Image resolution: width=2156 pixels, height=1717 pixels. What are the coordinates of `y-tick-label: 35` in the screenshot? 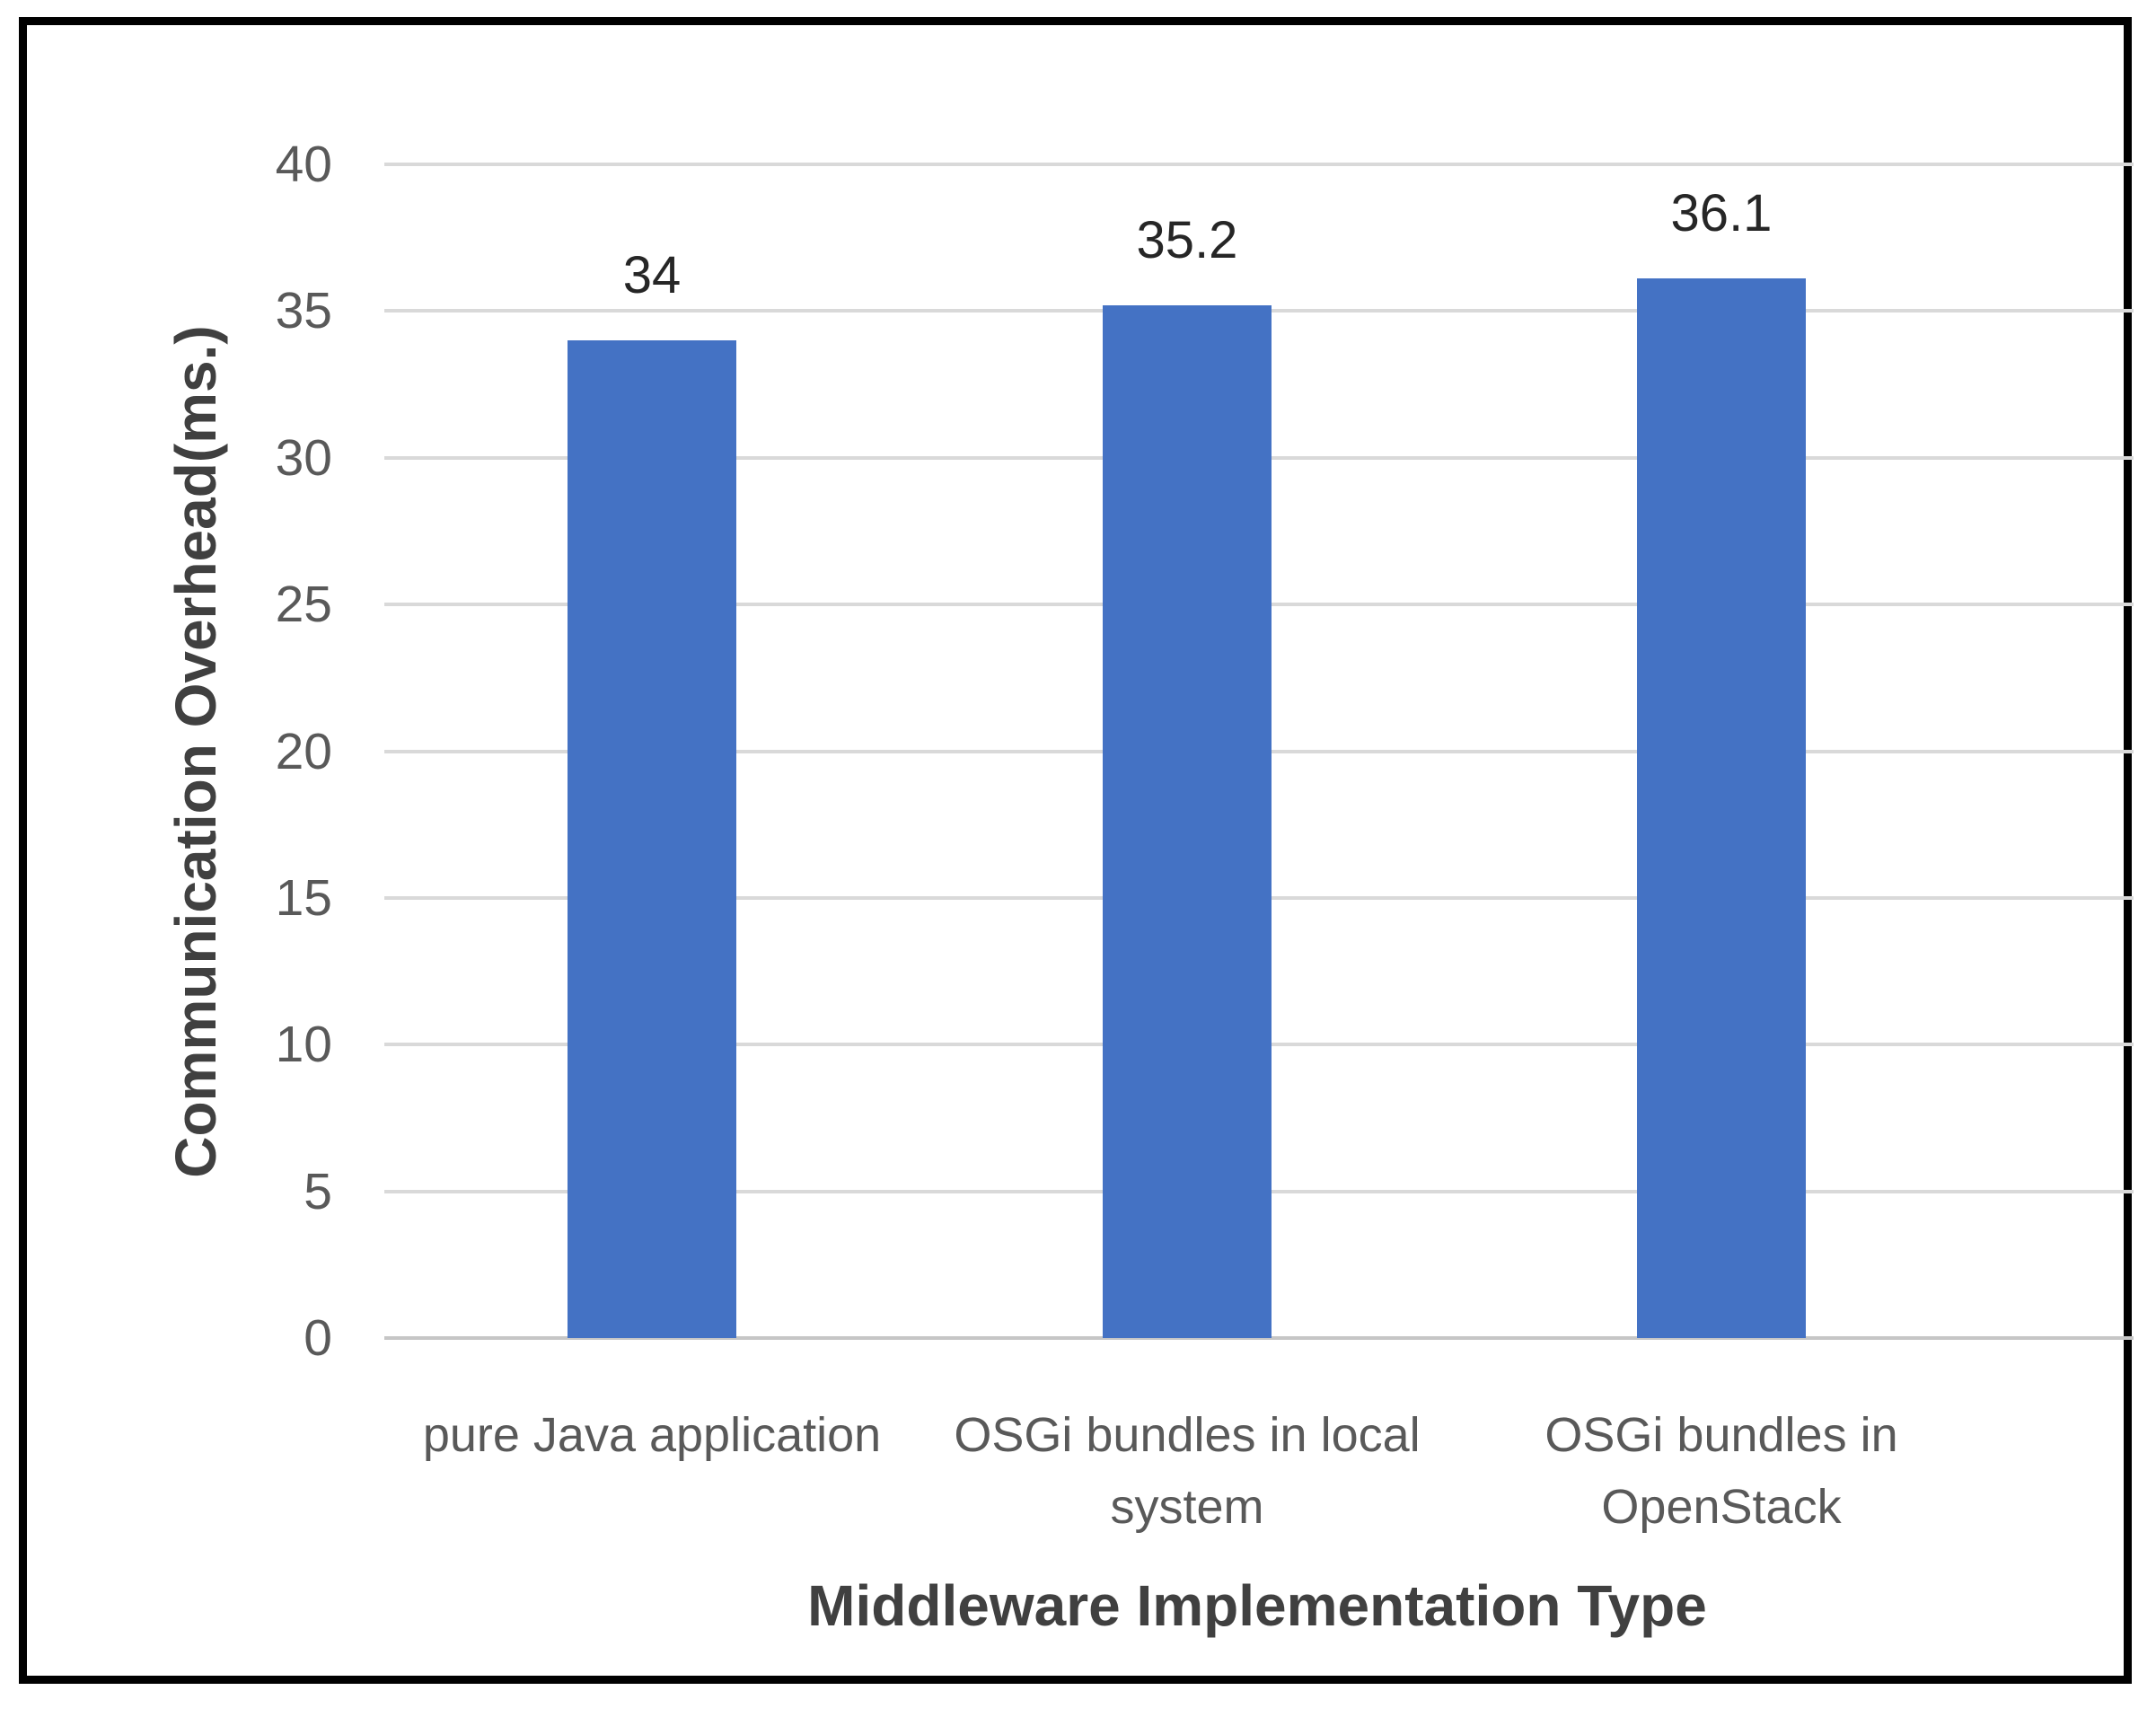 It's located at (303, 311).